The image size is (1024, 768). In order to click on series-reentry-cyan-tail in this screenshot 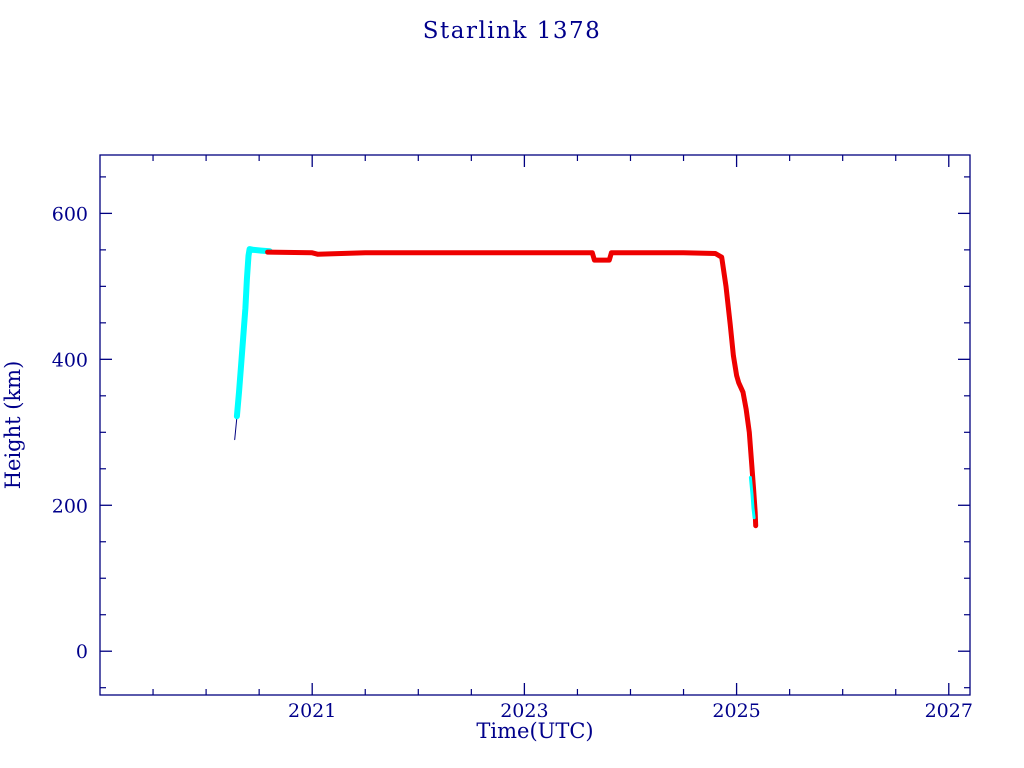, I will do `click(752, 498)`.